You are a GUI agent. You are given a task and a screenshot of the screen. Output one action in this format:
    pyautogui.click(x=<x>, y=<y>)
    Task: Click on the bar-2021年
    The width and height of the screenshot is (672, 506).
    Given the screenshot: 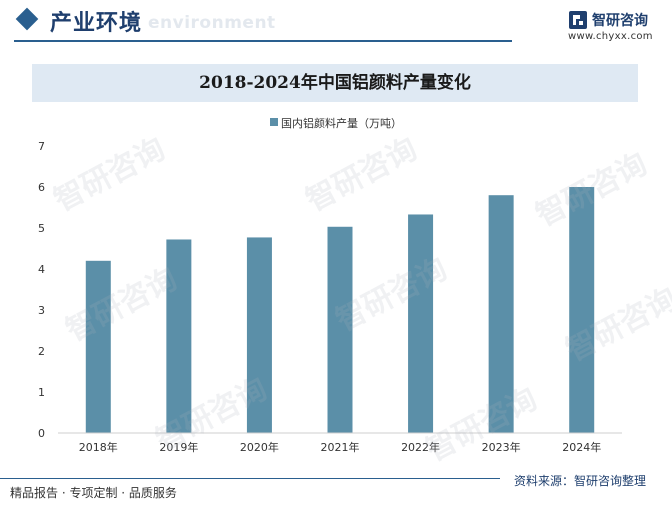 What is the action you would take?
    pyautogui.click(x=340, y=329)
    